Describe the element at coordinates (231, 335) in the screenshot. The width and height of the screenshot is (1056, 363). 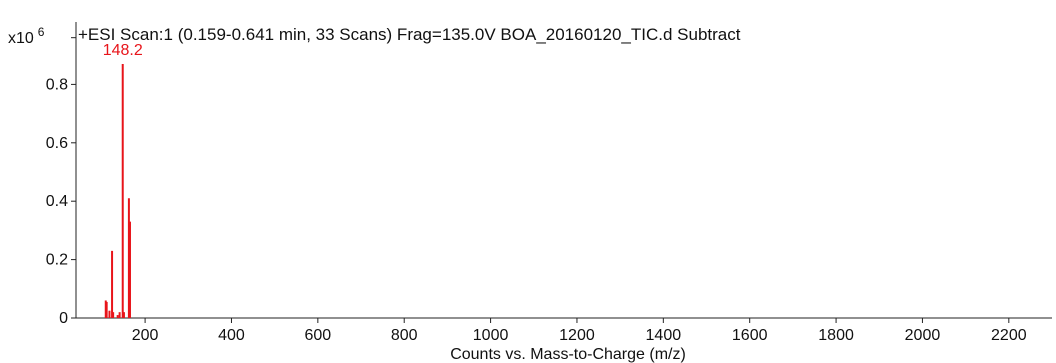
I see `x-tick-label: 400` at that location.